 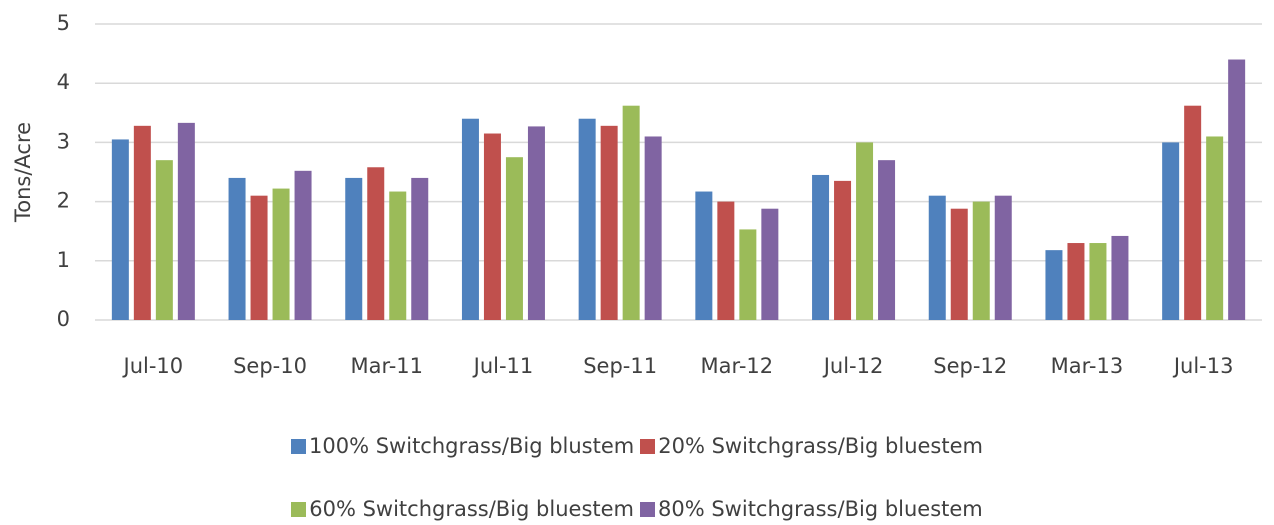 I want to click on y-tick-label: 1, so click(x=63, y=260).